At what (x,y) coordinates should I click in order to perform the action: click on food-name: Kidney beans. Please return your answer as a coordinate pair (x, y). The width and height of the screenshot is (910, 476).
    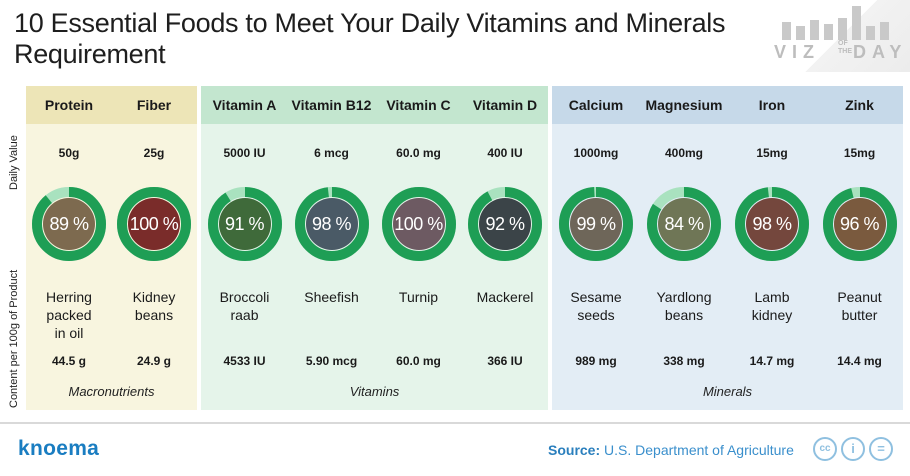
    Looking at the image, I should click on (154, 306).